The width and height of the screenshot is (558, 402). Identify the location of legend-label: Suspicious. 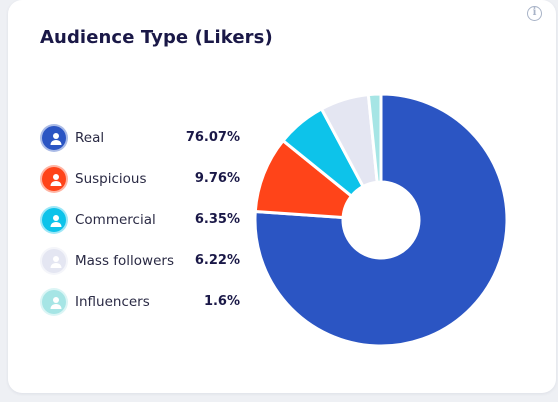
(111, 179).